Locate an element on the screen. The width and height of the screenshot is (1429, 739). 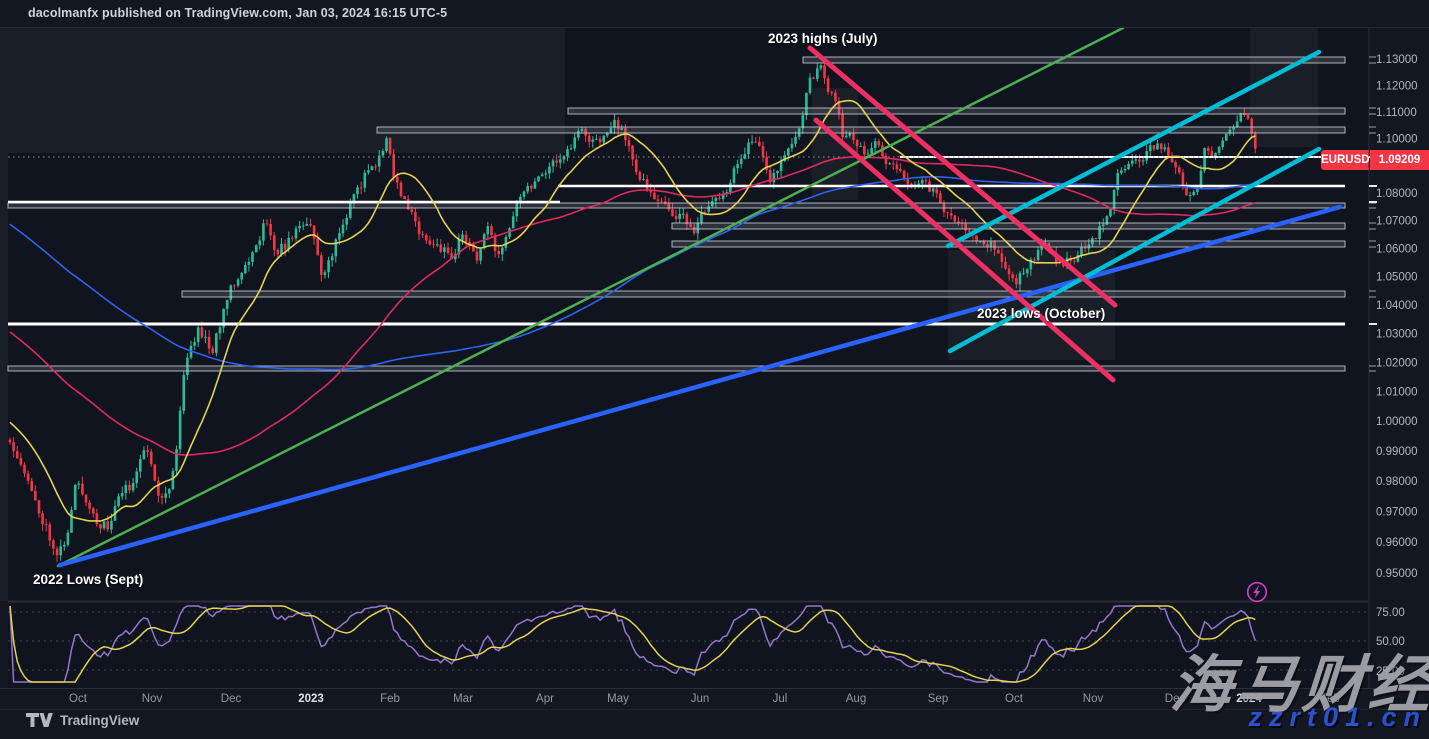
rsi-line is located at coordinates (633, 644).